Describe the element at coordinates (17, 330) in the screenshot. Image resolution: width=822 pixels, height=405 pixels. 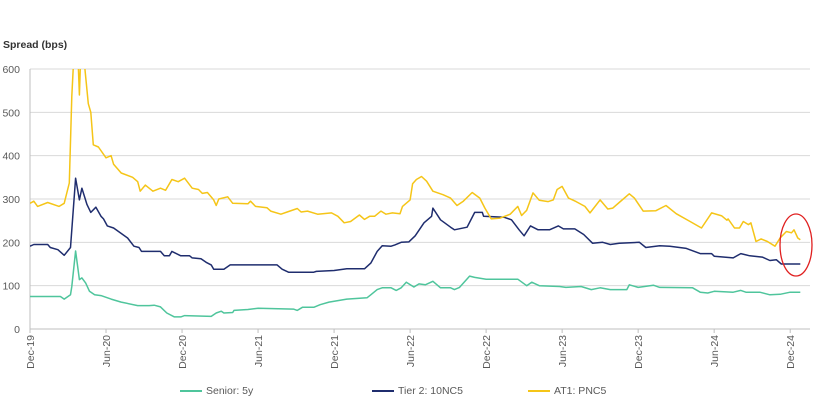
I see `y-tick-label: 0` at that location.